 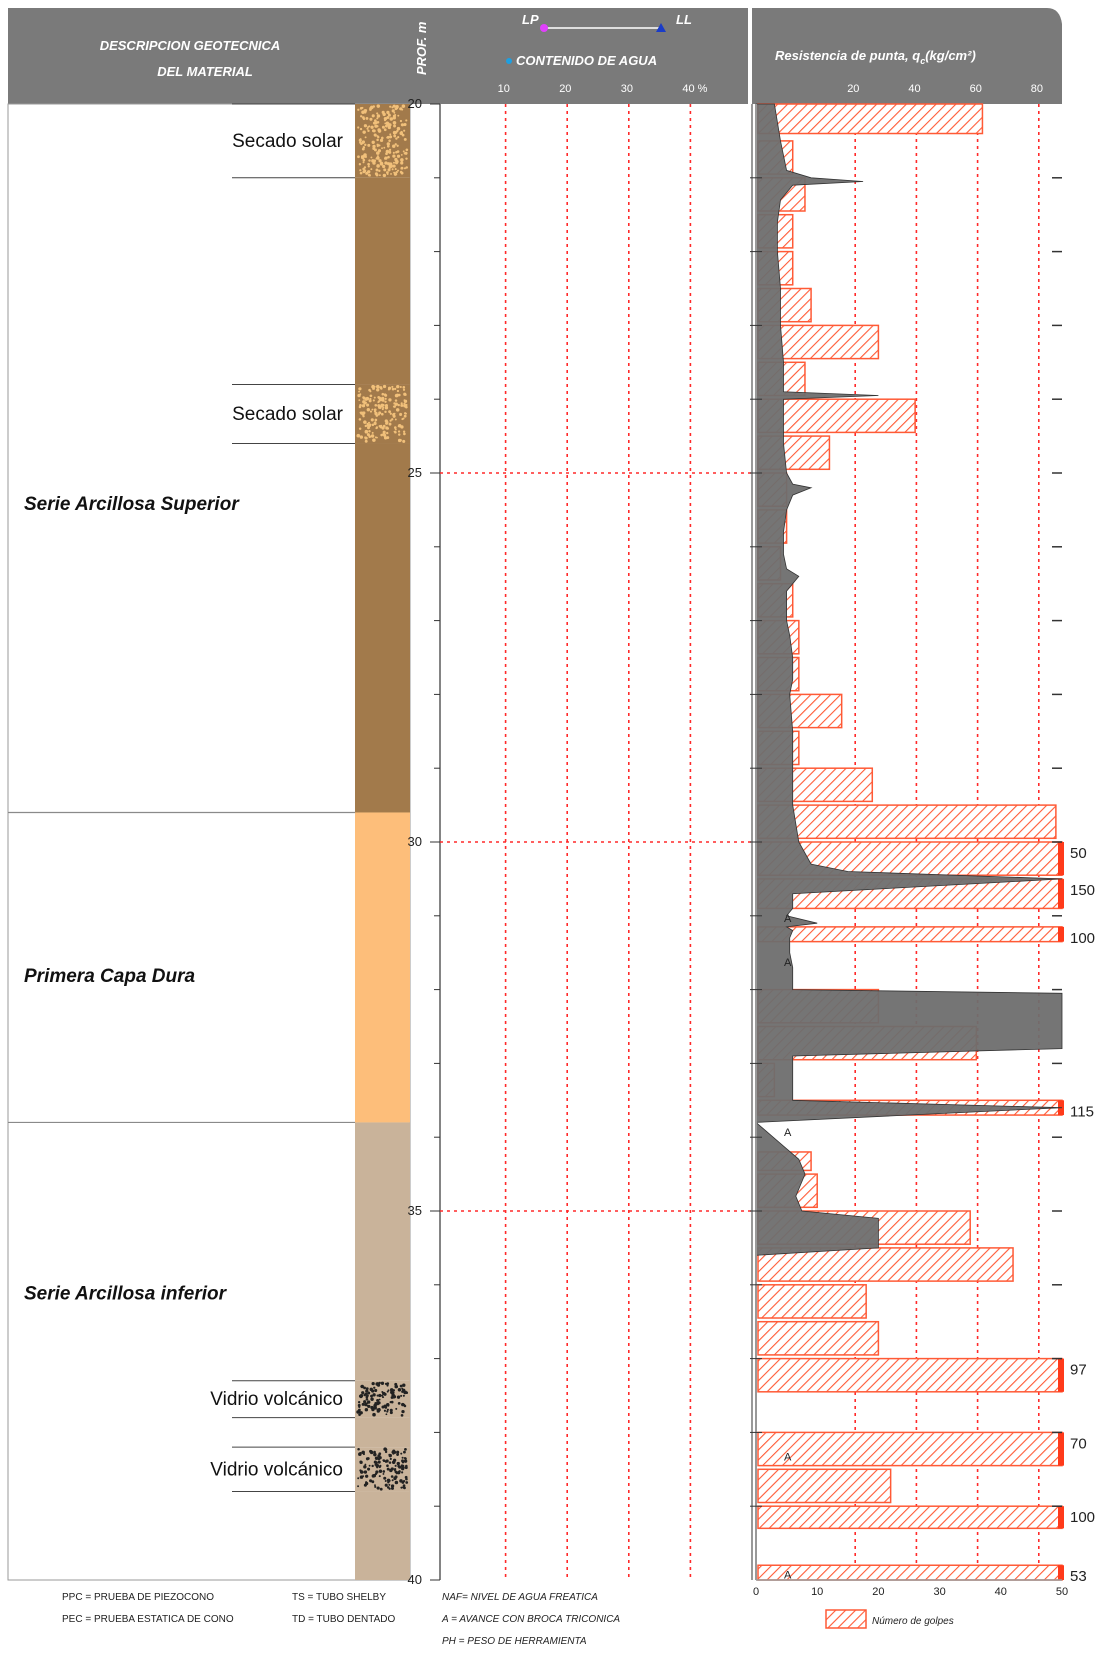 I want to click on blow-count-label: 150, so click(x=1082, y=890).